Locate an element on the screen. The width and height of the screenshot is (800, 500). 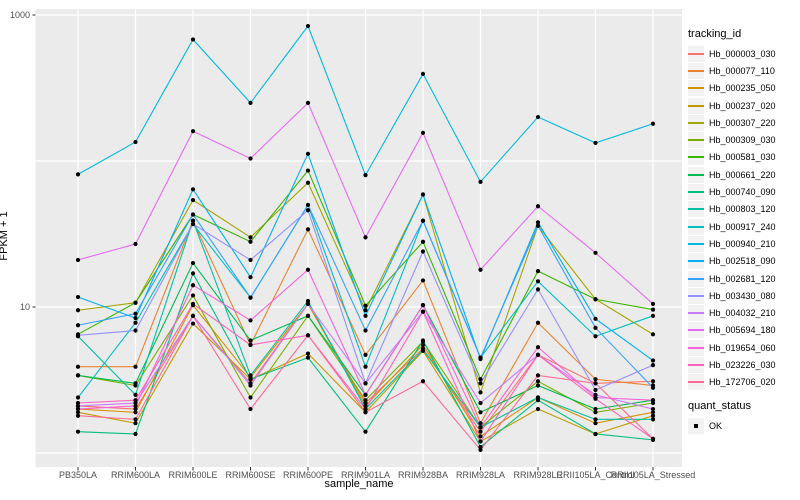
x-tick-label: RRIM600LA is located at coordinates (135, 475).